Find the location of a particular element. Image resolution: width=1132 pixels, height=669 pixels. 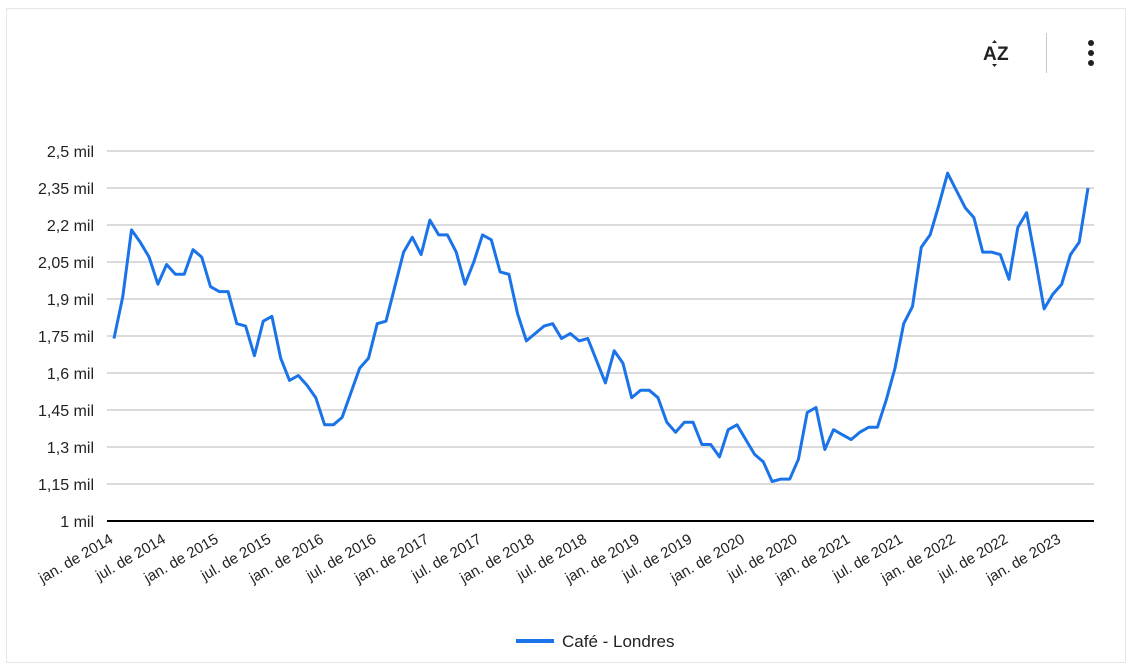

y-tick-label: 1,6 mil is located at coordinates (70, 374).